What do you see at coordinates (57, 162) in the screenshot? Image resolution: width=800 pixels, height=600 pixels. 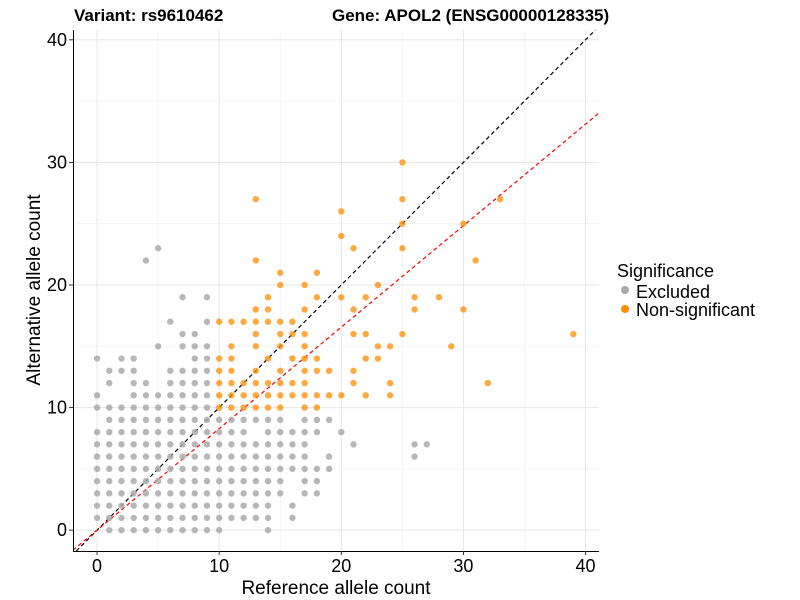 I see `y-tick-label: 30` at bounding box center [57, 162].